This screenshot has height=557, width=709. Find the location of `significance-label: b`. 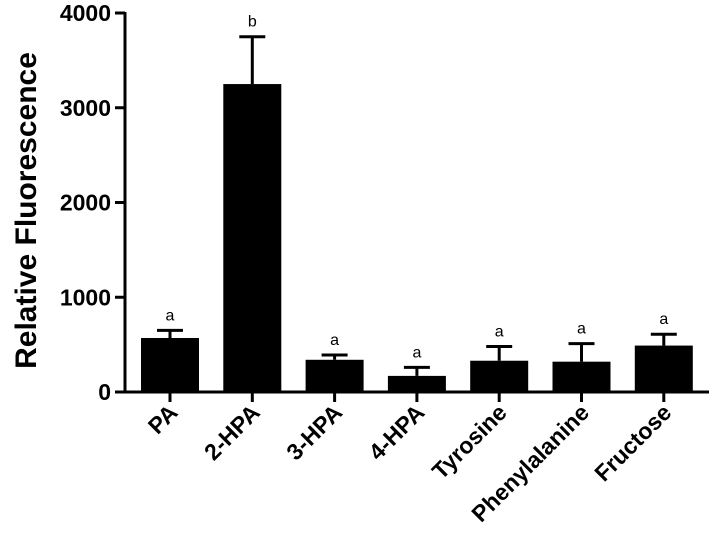

significance-label: b is located at coordinates (252, 22).